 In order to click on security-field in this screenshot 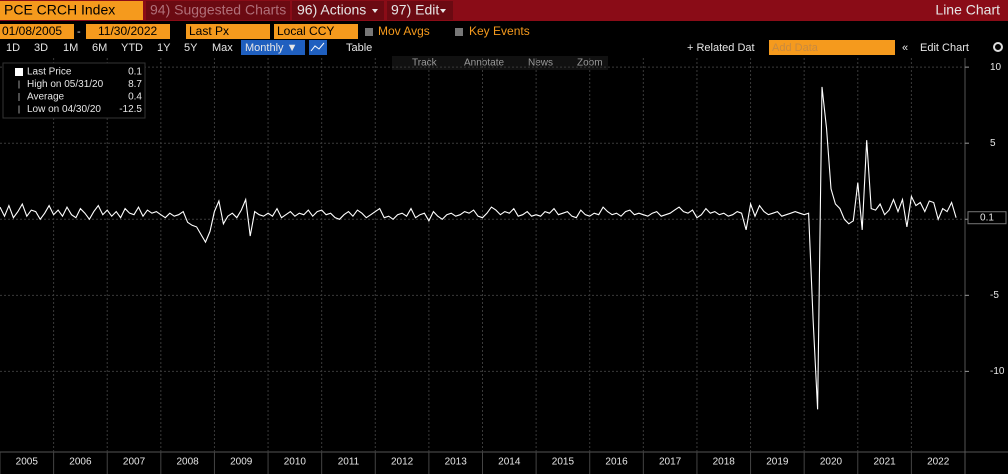, I will do `click(71, 10)`.